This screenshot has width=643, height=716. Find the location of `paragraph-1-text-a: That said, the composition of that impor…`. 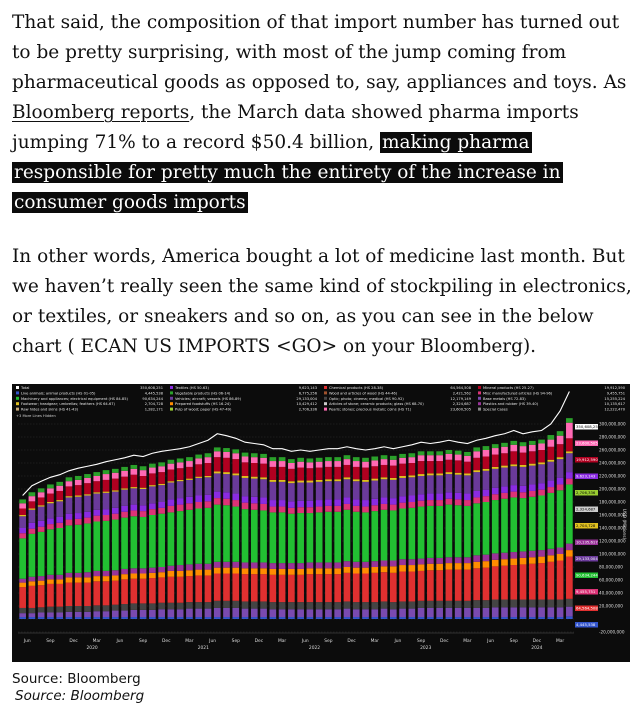

paragraph-1-text-a: That said, the composition of that impor… is located at coordinates (319, 52).